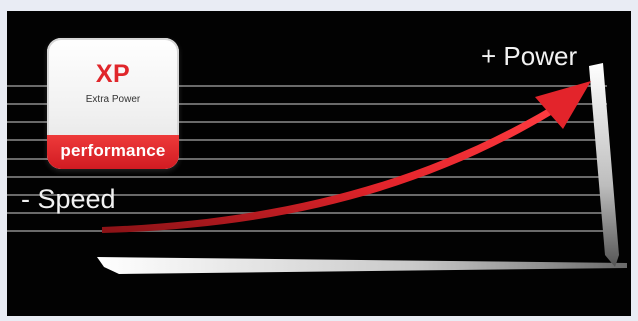 Image resolution: width=638 pixels, height=321 pixels. I want to click on badge-band-text: performance, so click(113, 150).